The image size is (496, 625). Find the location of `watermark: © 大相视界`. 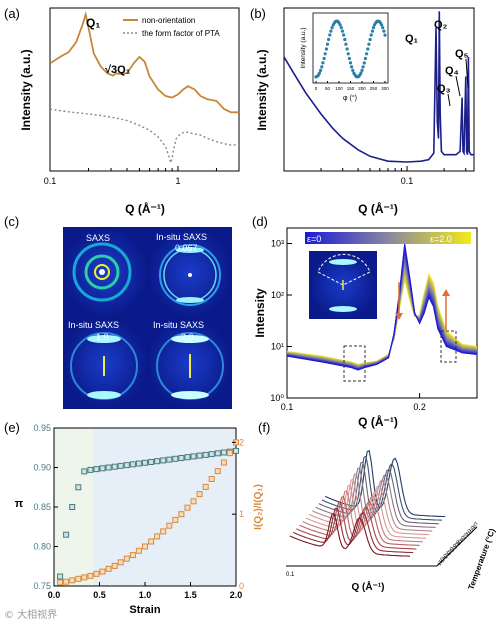

watermark: © 大相视界 is located at coordinates (31, 615).